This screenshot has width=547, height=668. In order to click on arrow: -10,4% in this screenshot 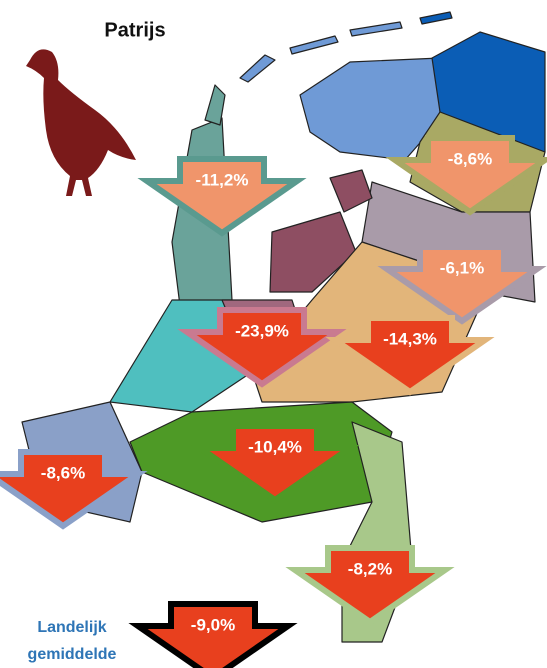, I will do `click(275, 463)`.